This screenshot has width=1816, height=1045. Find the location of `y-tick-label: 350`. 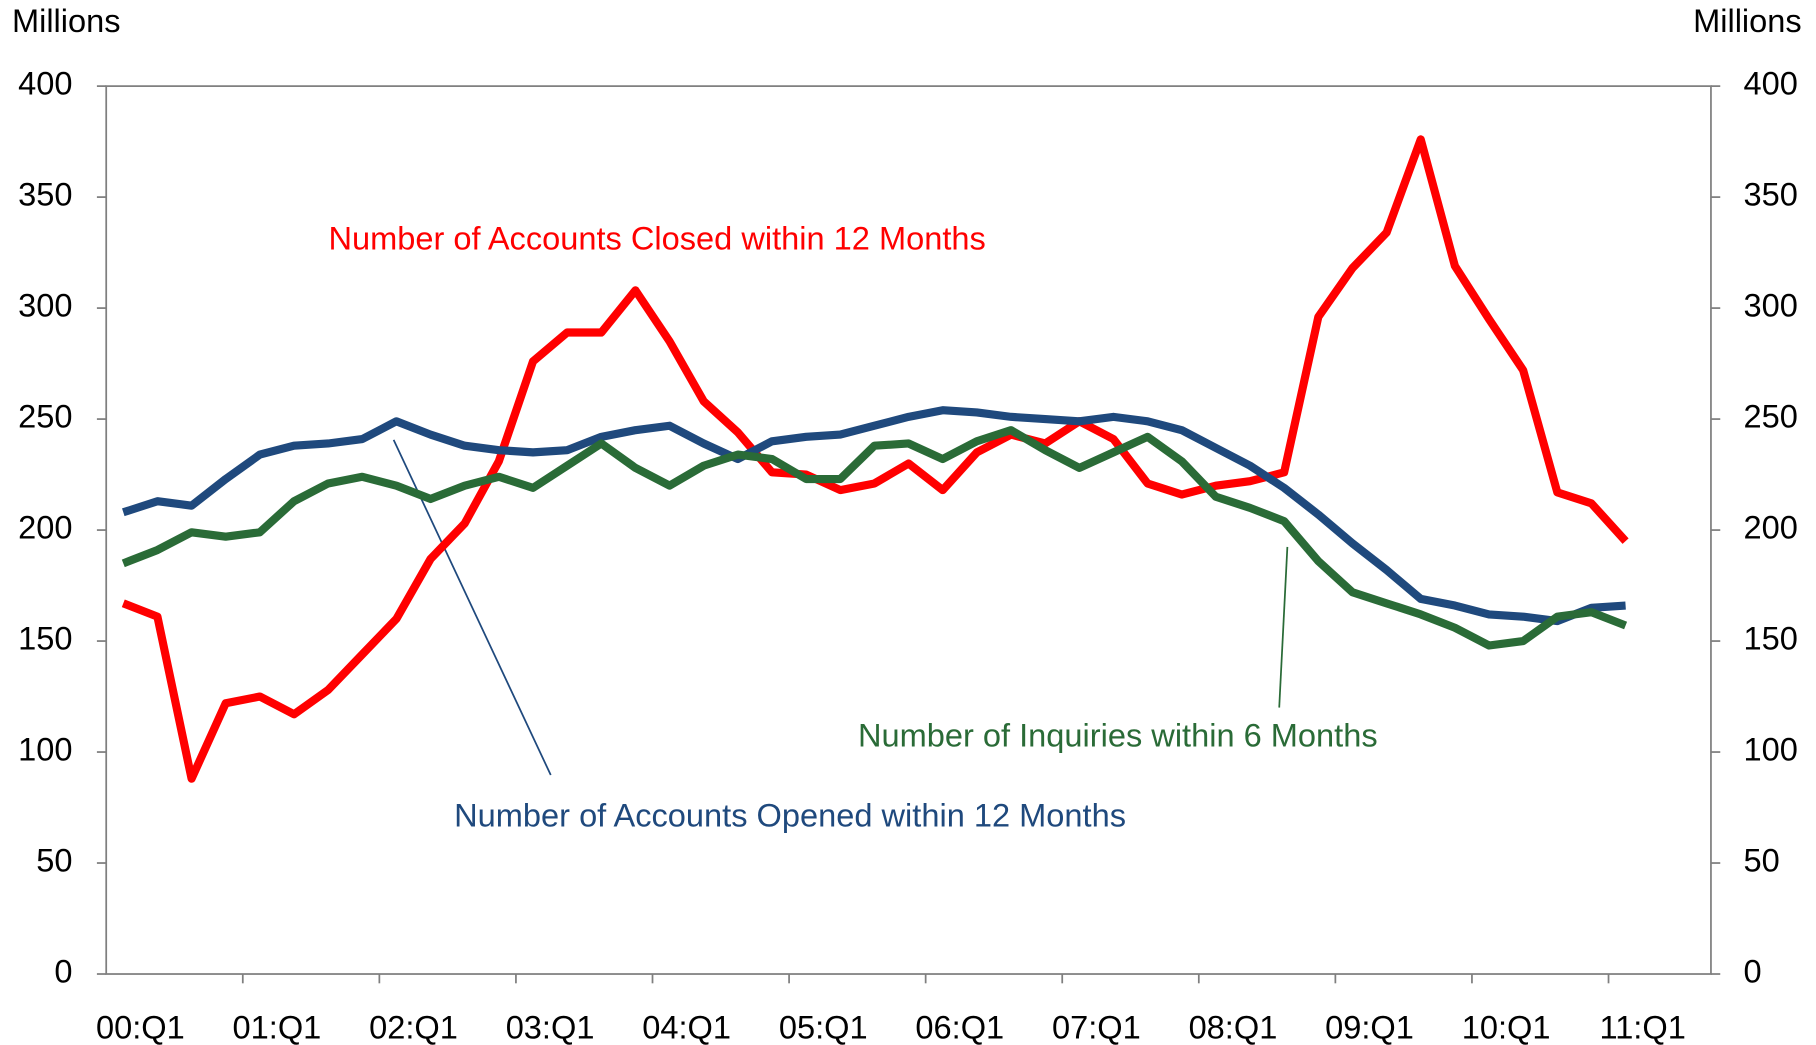

y-tick-label: 350 is located at coordinates (45, 195).